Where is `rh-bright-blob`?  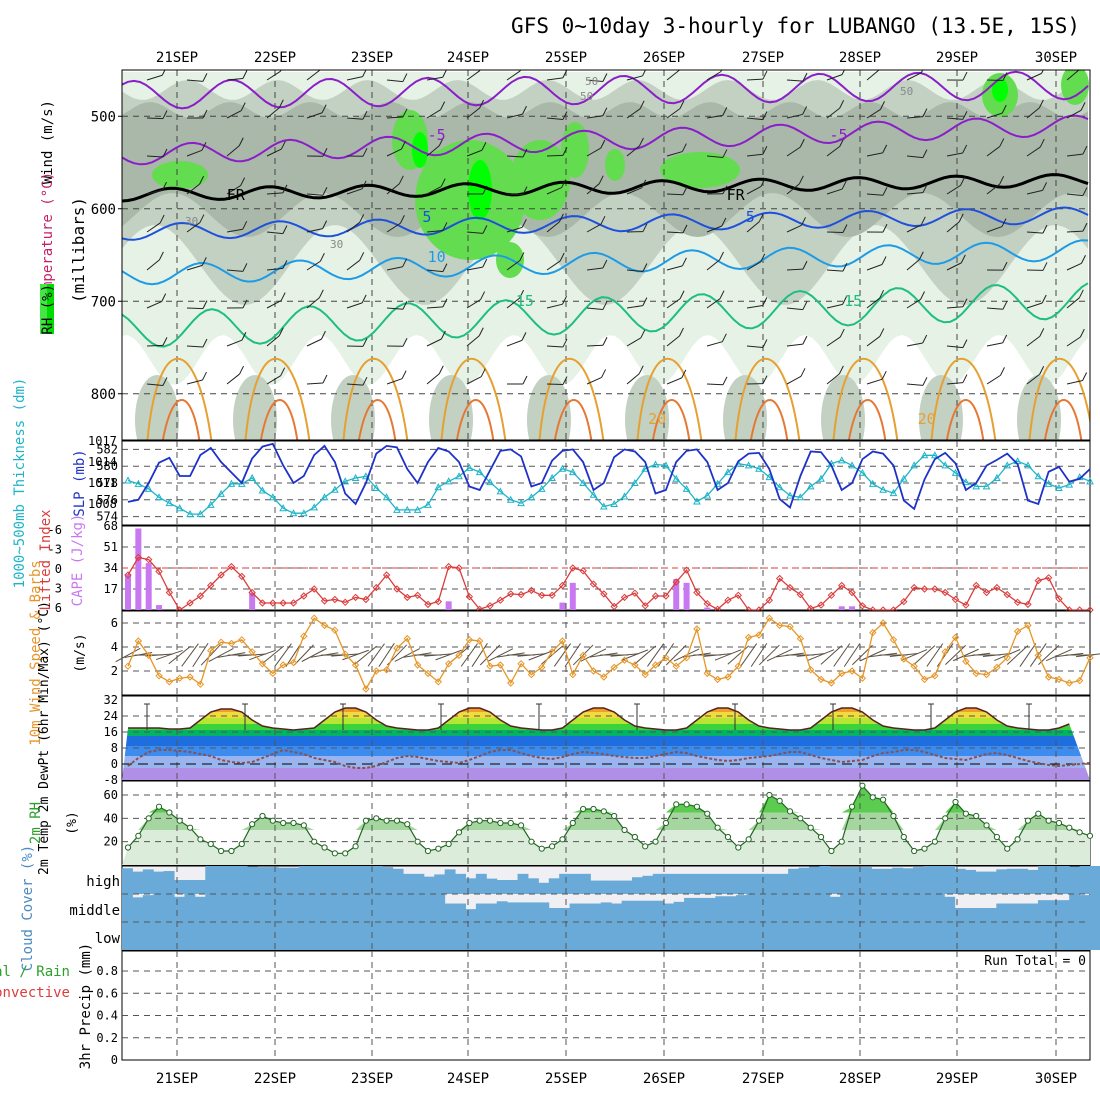 rh-bright-blob is located at coordinates (480, 190).